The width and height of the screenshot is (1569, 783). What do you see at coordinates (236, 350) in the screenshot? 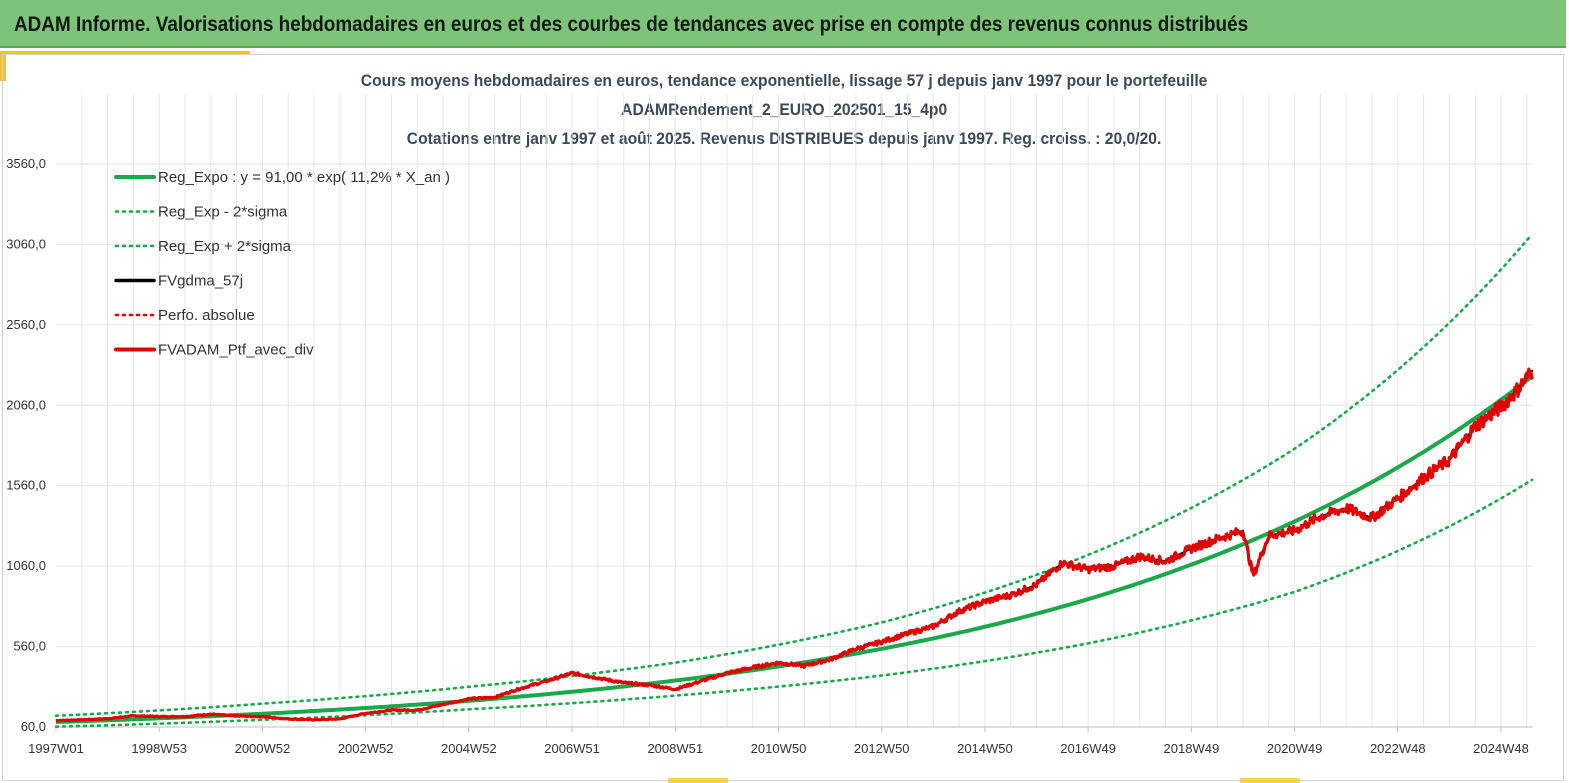
I see `legend-label: FVADAM_Ptf_avec_div` at bounding box center [236, 350].